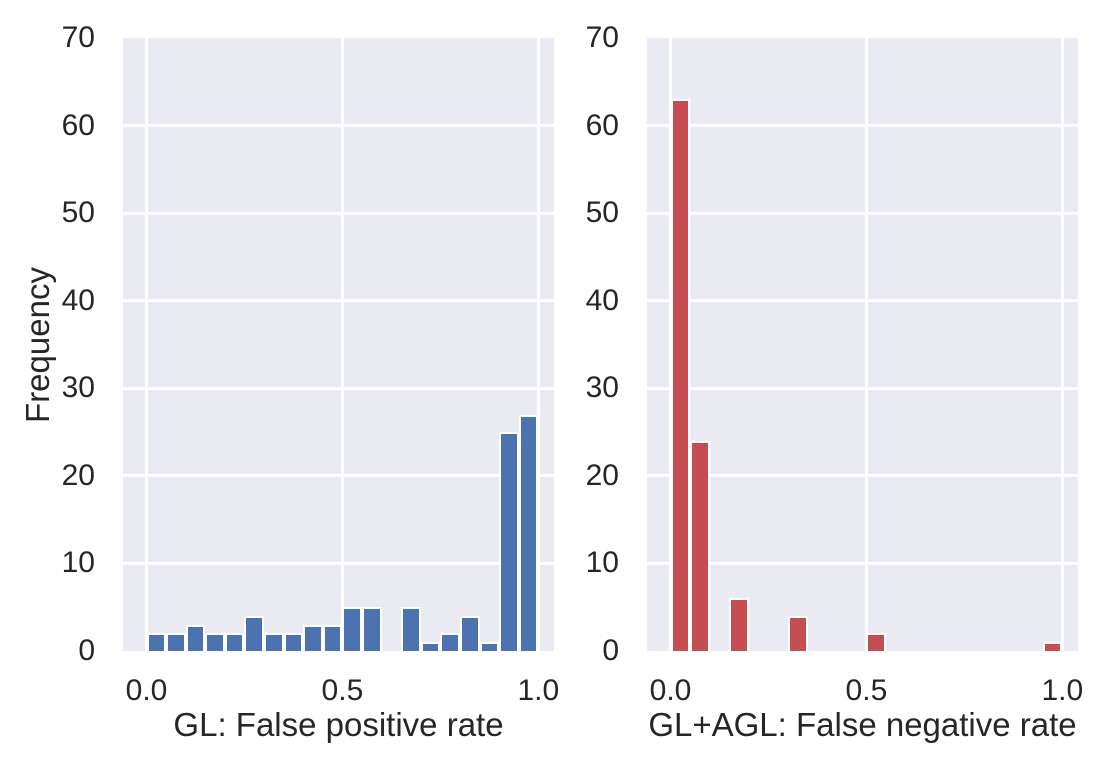 This screenshot has width=1106, height=776. I want to click on x-axis-label: GL: False positive rate, so click(338, 724).